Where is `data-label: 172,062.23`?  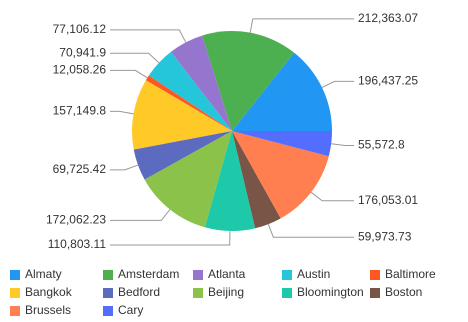
data-label: 172,062.23 is located at coordinates (76, 220).